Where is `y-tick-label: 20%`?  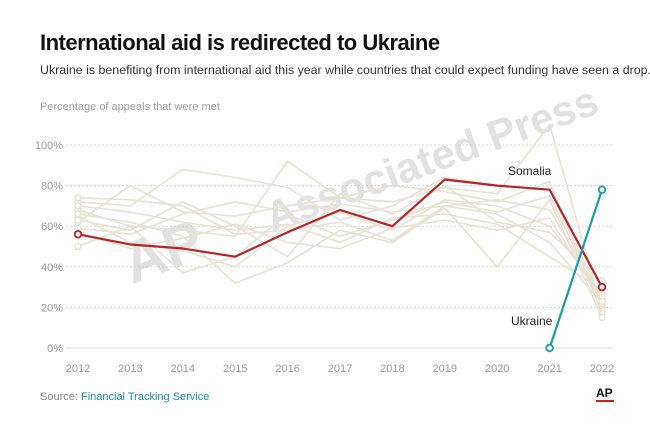 y-tick-label: 20% is located at coordinates (52, 308).